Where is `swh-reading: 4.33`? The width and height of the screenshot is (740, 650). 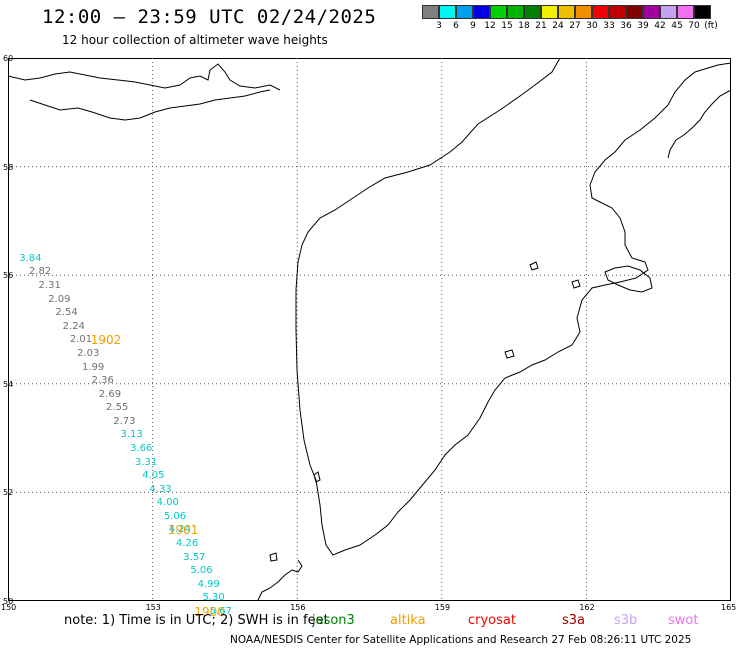
swh-reading: 4.33 is located at coordinates (160, 489).